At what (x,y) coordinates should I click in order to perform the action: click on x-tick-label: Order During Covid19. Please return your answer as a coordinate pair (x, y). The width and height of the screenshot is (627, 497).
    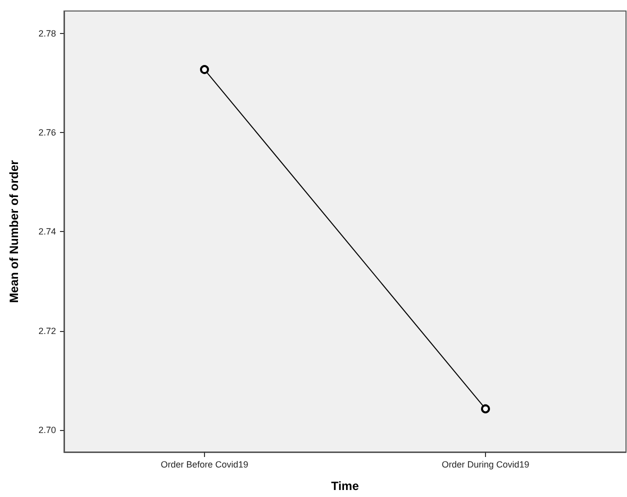
    Looking at the image, I should click on (486, 465).